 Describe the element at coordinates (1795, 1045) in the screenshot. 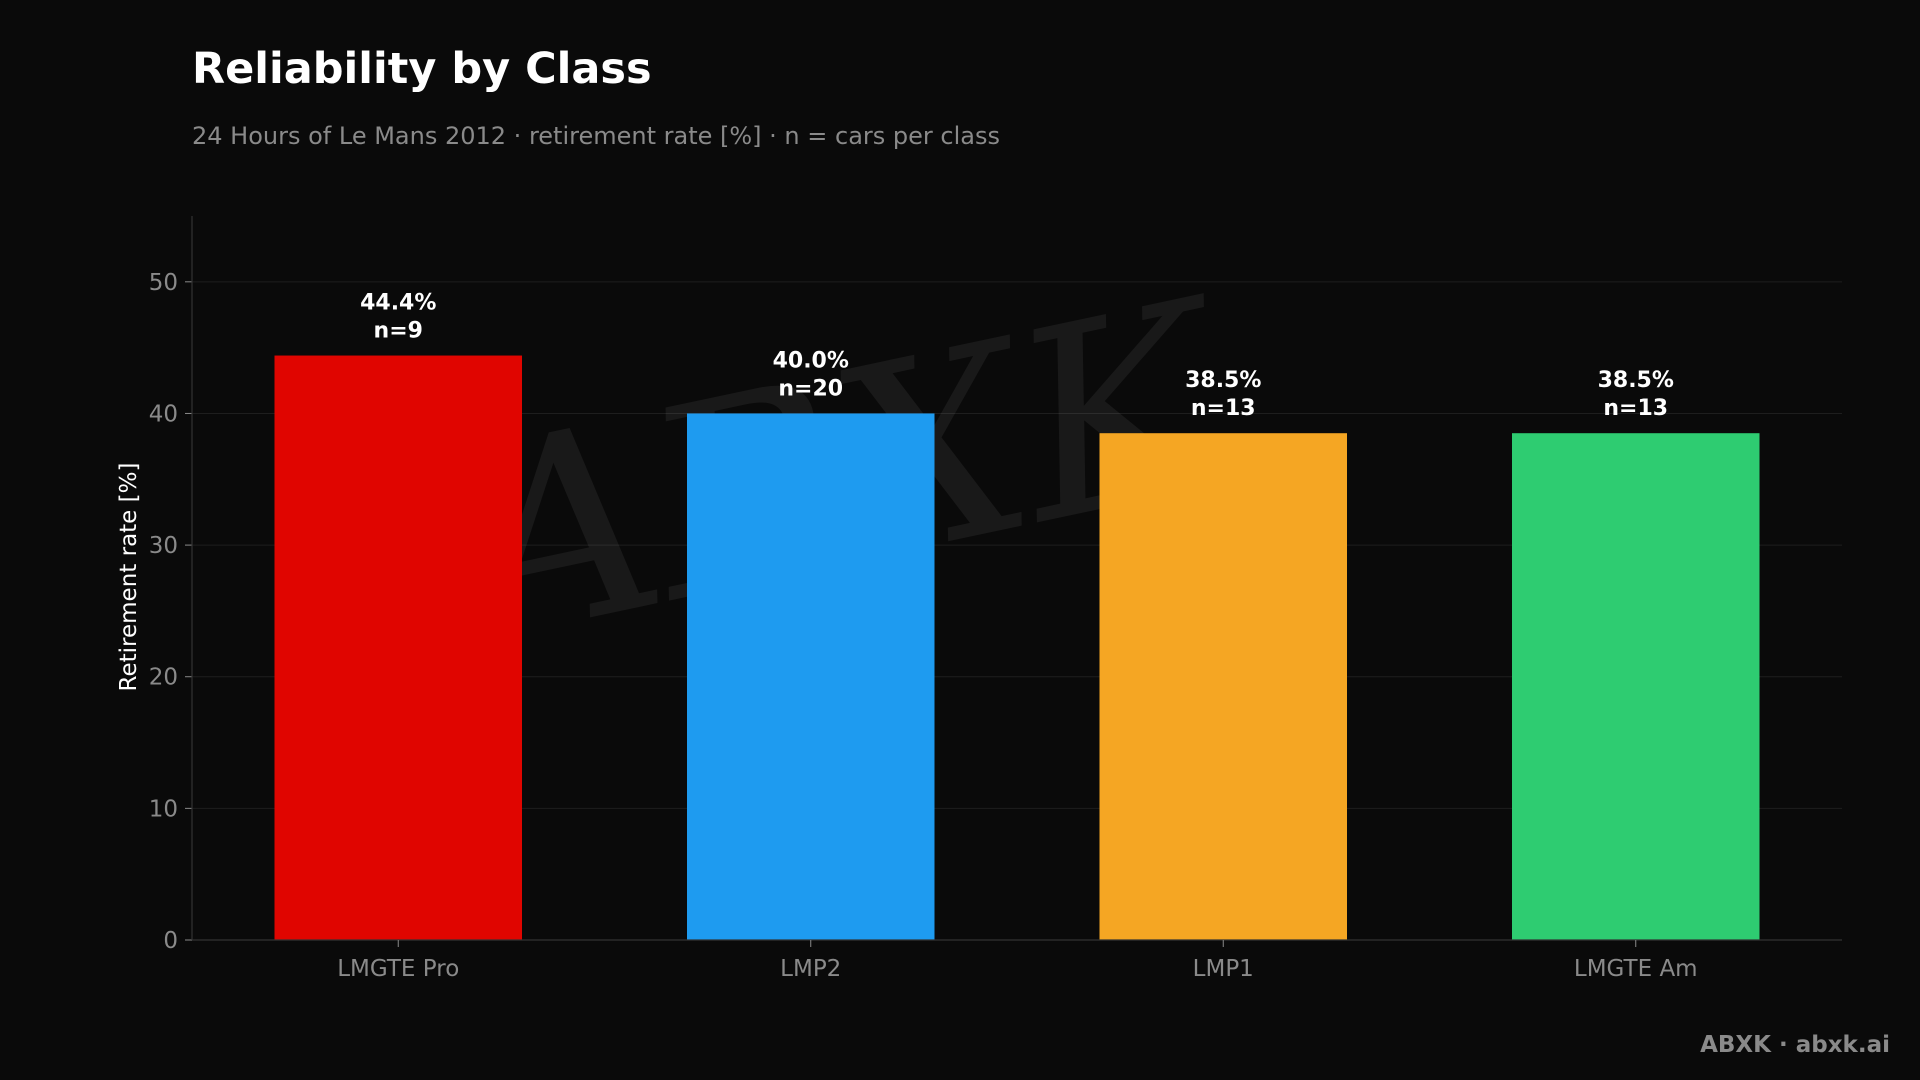

I see `footer-credit: ABXK · abxk.ai` at that location.